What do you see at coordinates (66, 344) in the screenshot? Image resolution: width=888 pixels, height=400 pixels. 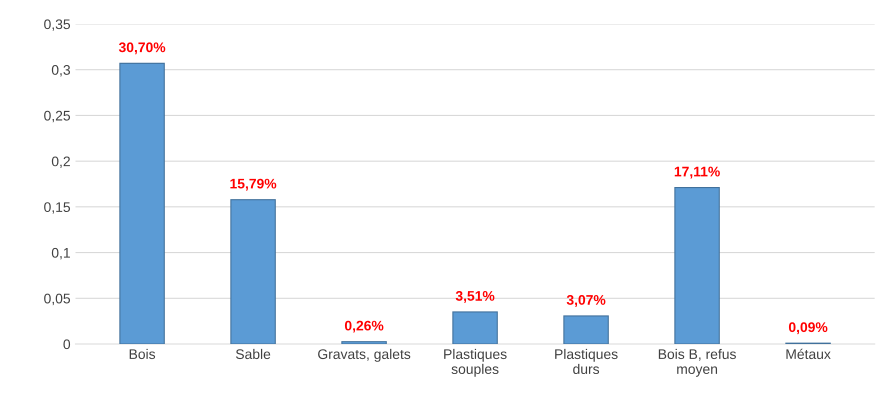 I see `y-tick-label: 0` at bounding box center [66, 344].